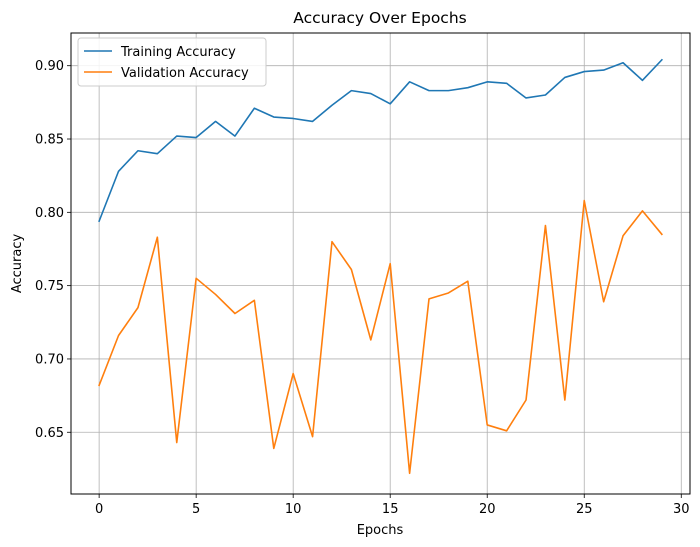 The width and height of the screenshot is (700, 547). I want to click on legend-label-validation: Validation Accuracy, so click(185, 73).